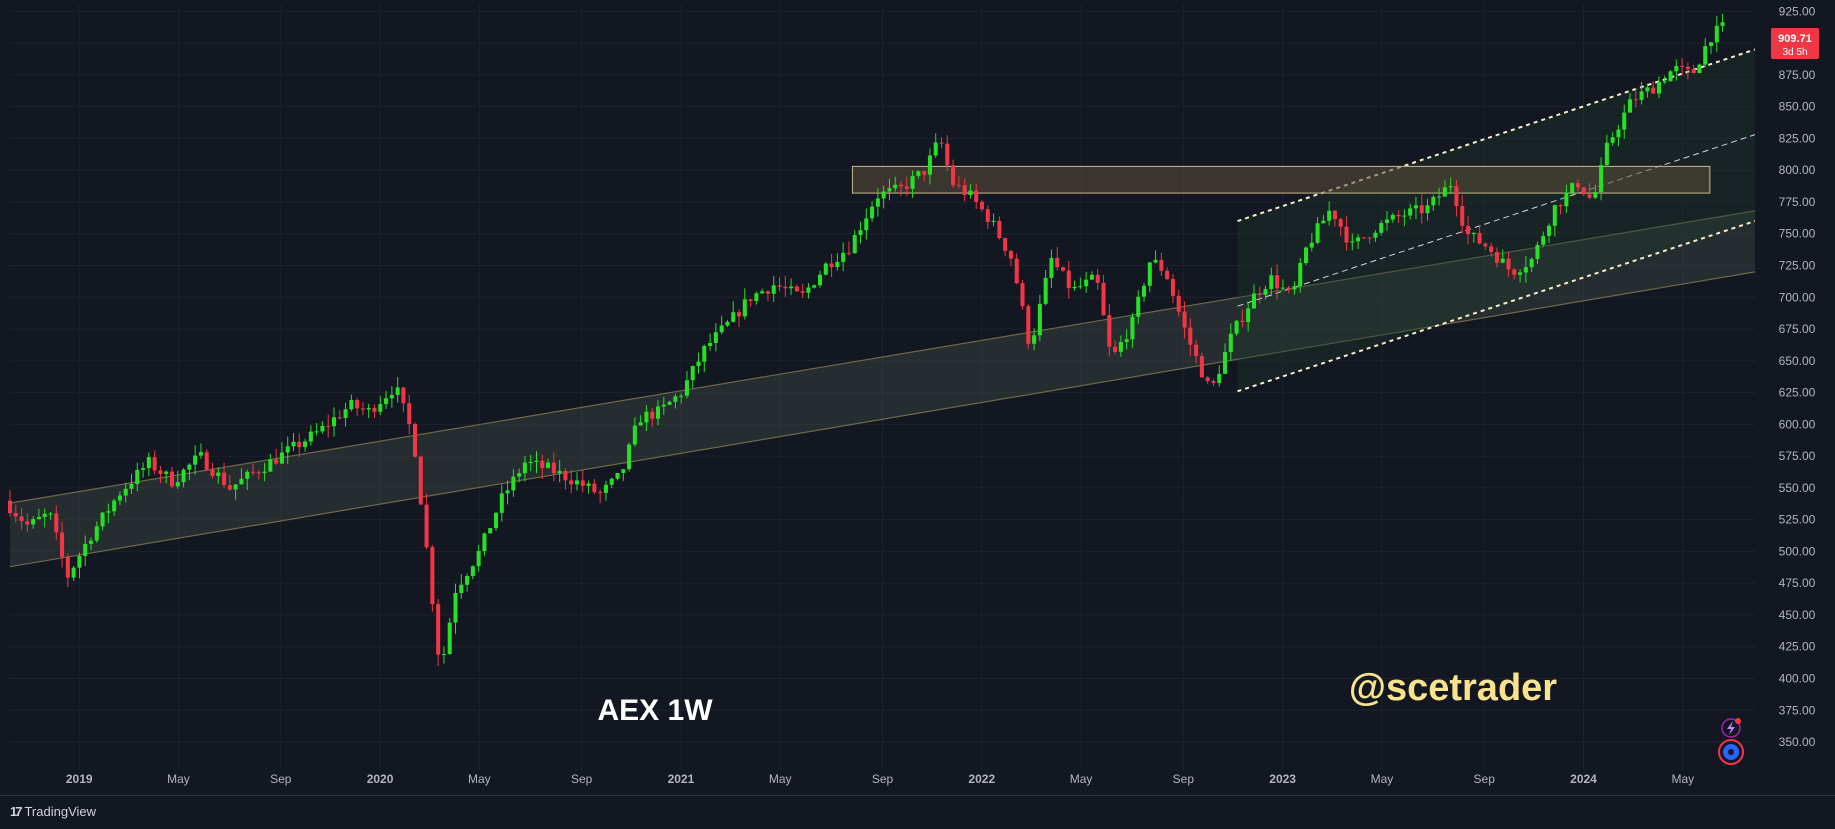 This screenshot has width=1835, height=829. What do you see at coordinates (1583, 779) in the screenshot?
I see `x-tick-label: 2024` at bounding box center [1583, 779].